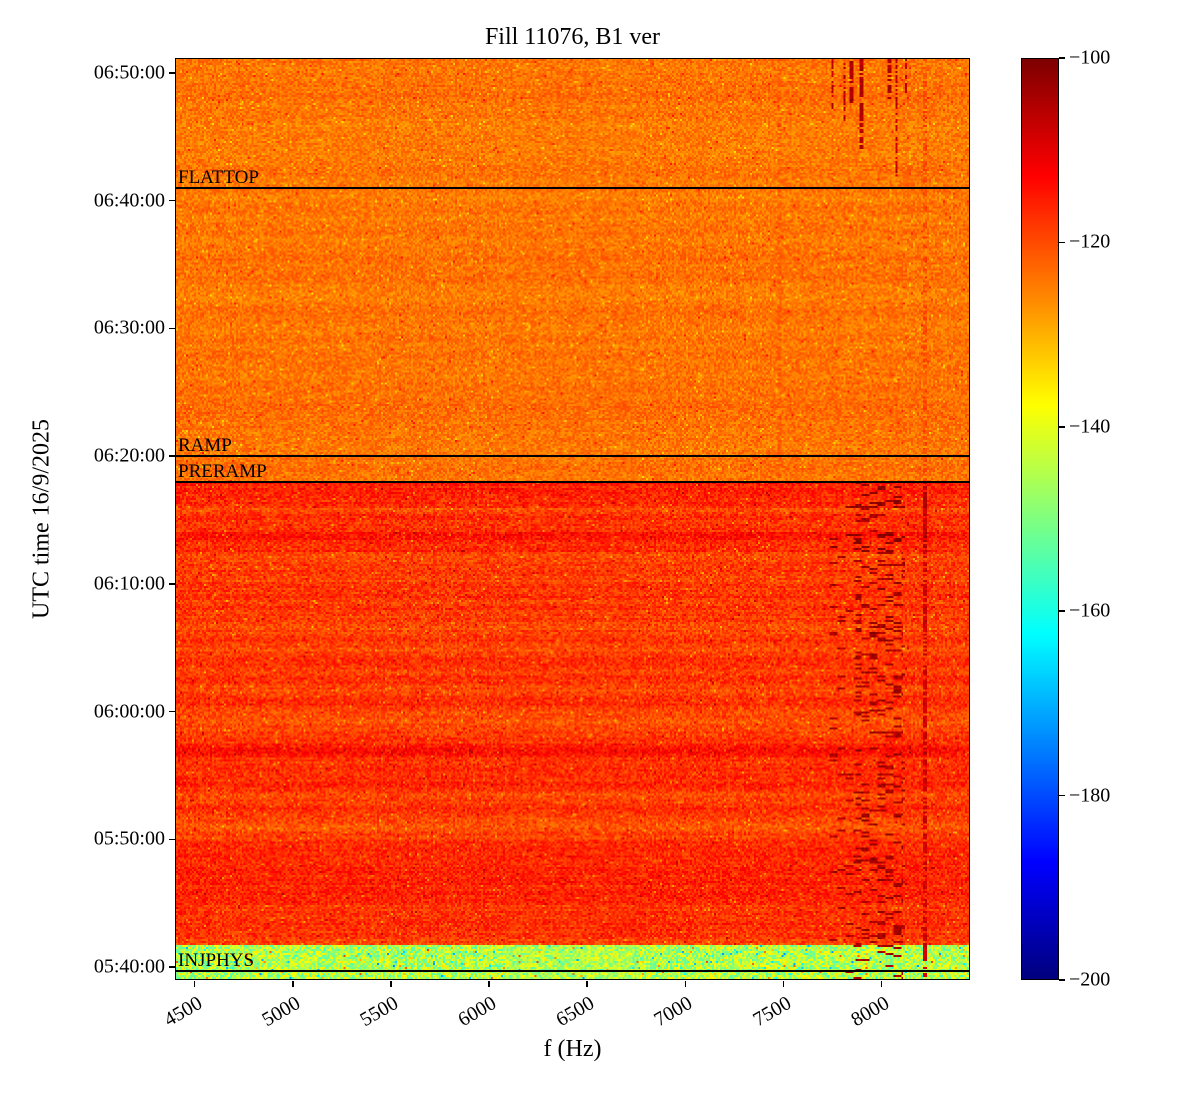  Describe the element at coordinates (129, 200) in the screenshot. I see `y-tick-label: 06:40:00` at that location.